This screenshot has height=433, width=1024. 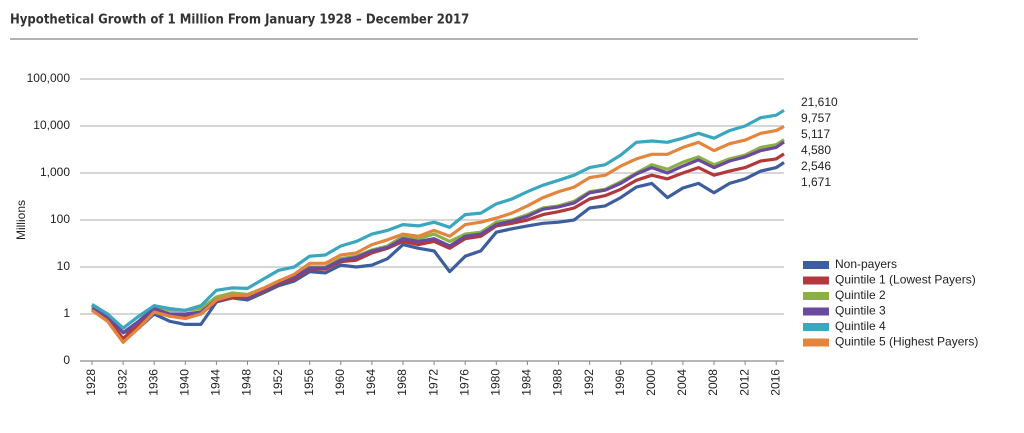 What do you see at coordinates (64, 266) in the screenshot?
I see `y-tick-label: 10` at bounding box center [64, 266].